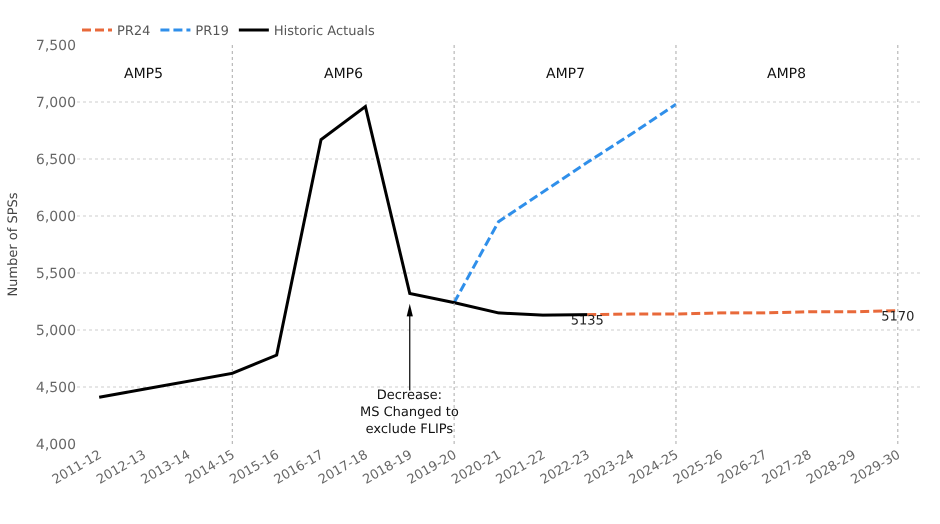 This screenshot has width=940, height=524. I want to click on y-tick-label: 6,000, so click(56, 216).